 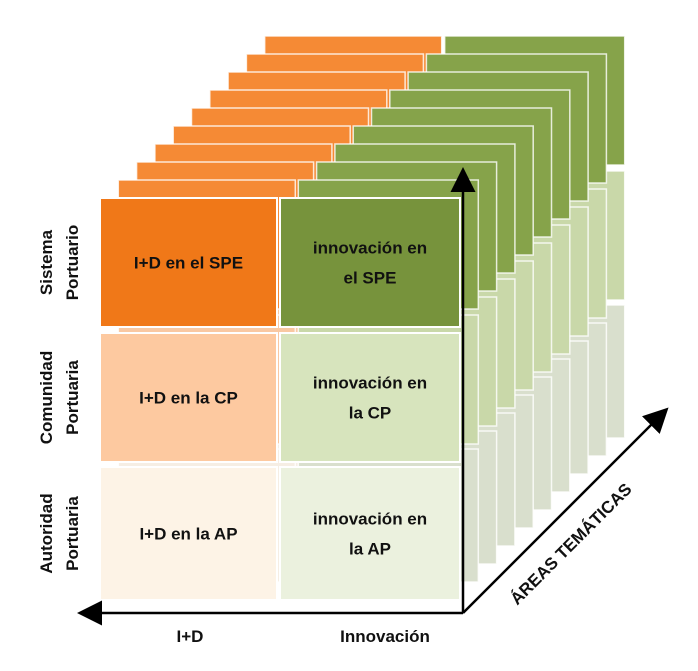 What do you see at coordinates (370, 413) in the screenshot?
I see `cell-text: la CP` at bounding box center [370, 413].